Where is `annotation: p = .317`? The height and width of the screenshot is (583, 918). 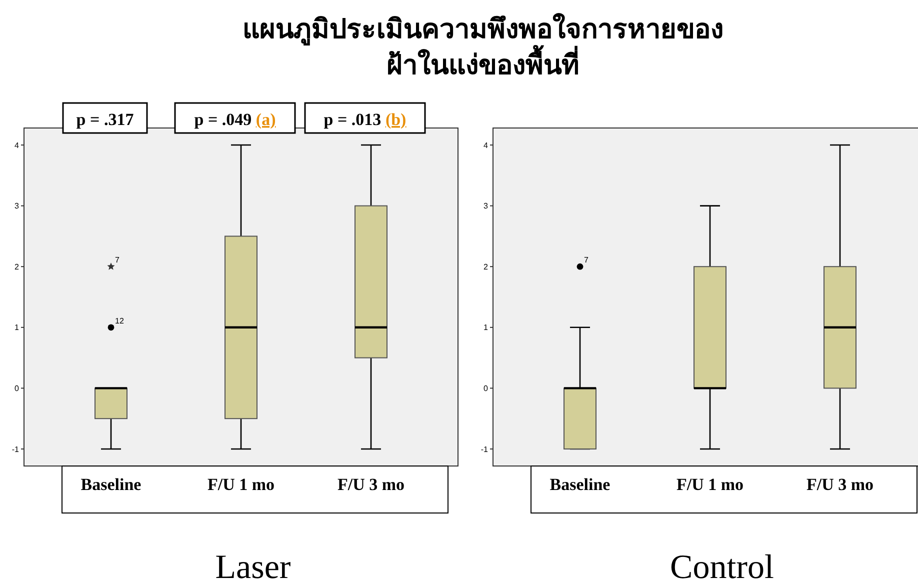
annotation: p = .317 is located at coordinates (105, 119).